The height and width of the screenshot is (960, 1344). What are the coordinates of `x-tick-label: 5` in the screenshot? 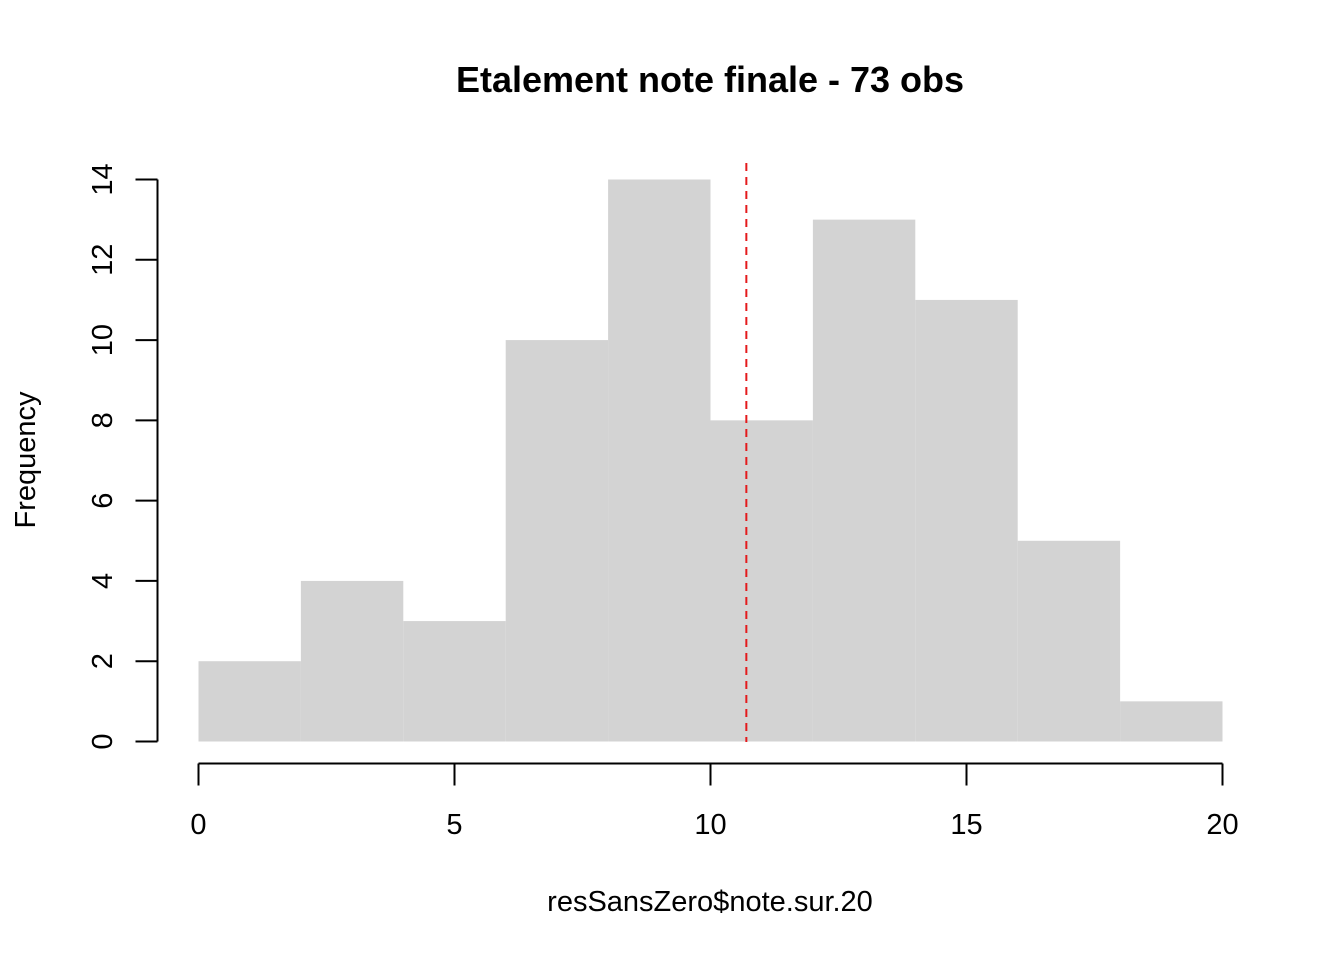 It's located at (454, 825).